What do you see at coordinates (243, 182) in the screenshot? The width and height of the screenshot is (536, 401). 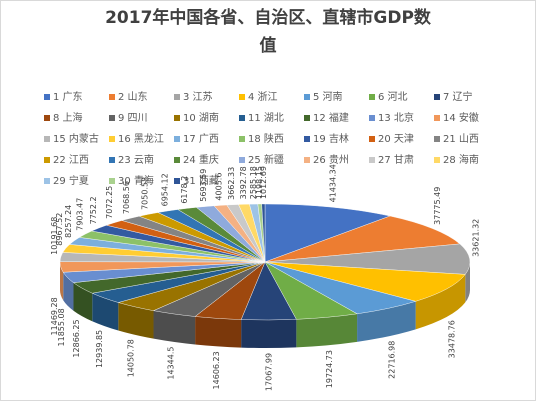 I see `data-label: 3392.78` at bounding box center [243, 182].